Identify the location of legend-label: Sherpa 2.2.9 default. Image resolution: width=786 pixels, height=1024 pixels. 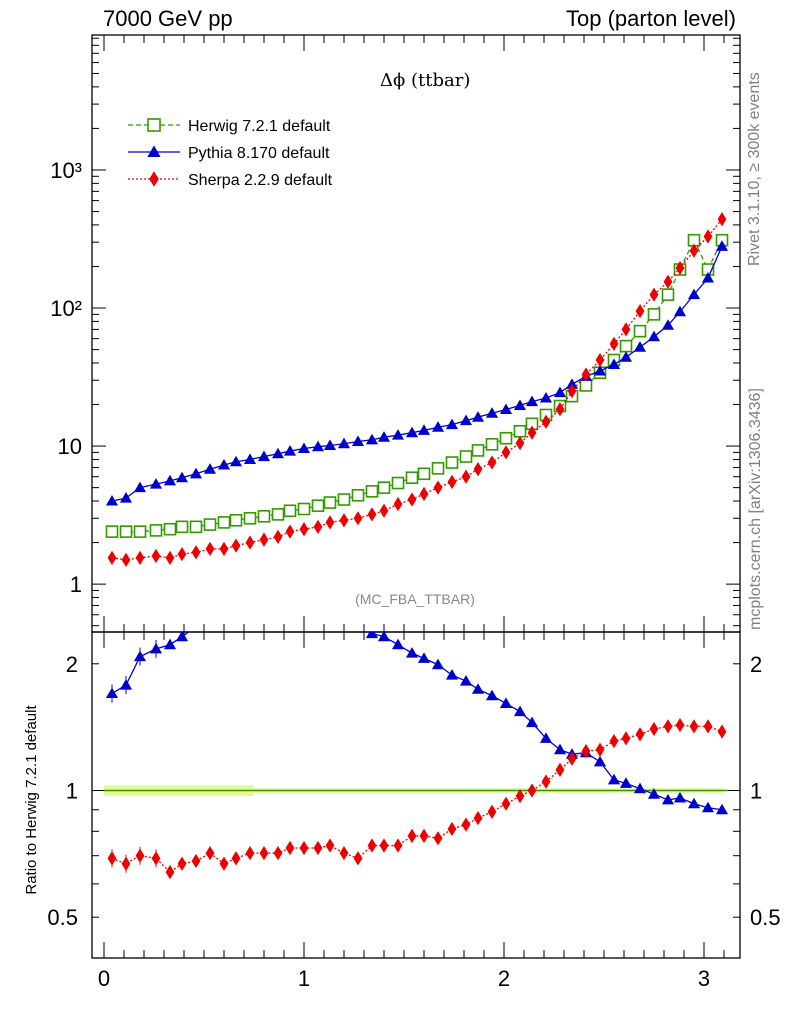
(260, 180).